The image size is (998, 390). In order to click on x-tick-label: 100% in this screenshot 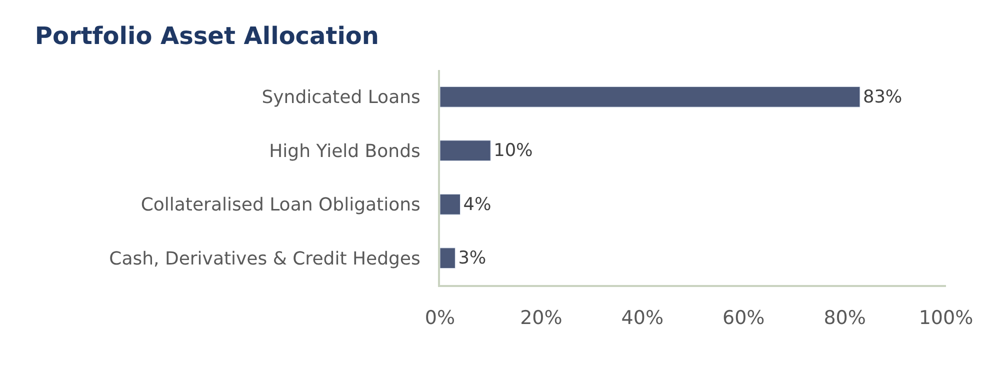, I will do `click(946, 317)`.